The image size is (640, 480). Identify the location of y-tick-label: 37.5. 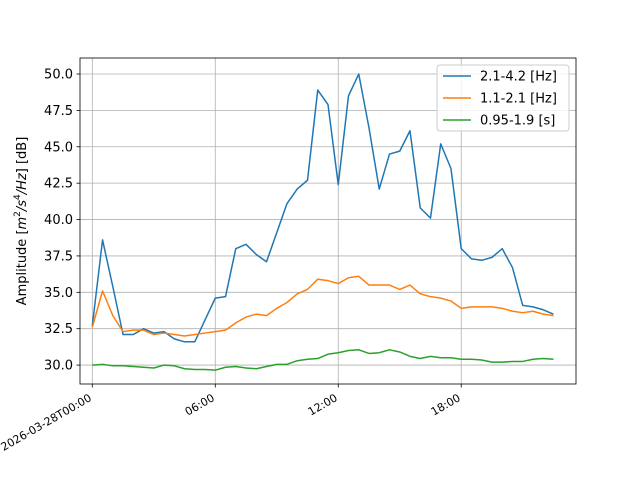
(58, 256).